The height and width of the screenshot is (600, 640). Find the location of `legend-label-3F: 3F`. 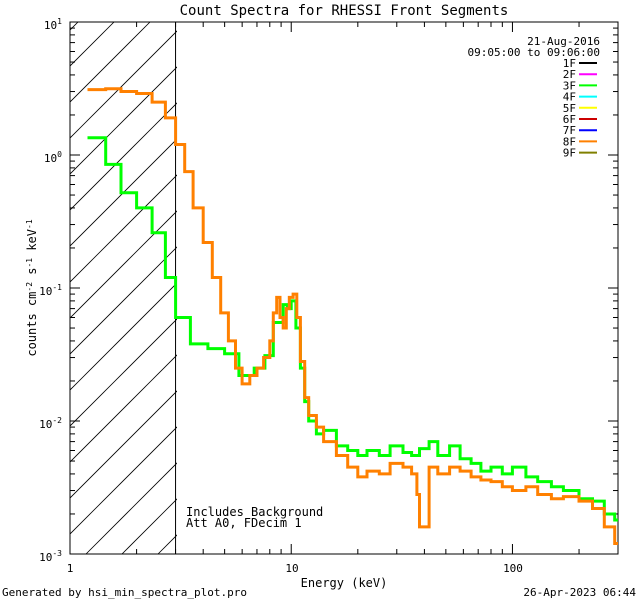

legend-label-3F: 3F is located at coordinates (569, 85).